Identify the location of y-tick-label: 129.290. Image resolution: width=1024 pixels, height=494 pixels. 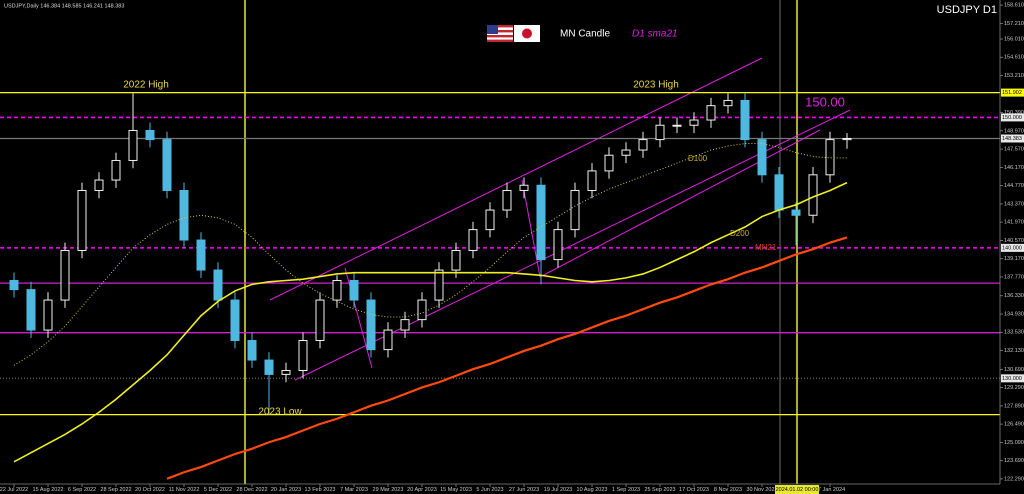
(1014, 388).